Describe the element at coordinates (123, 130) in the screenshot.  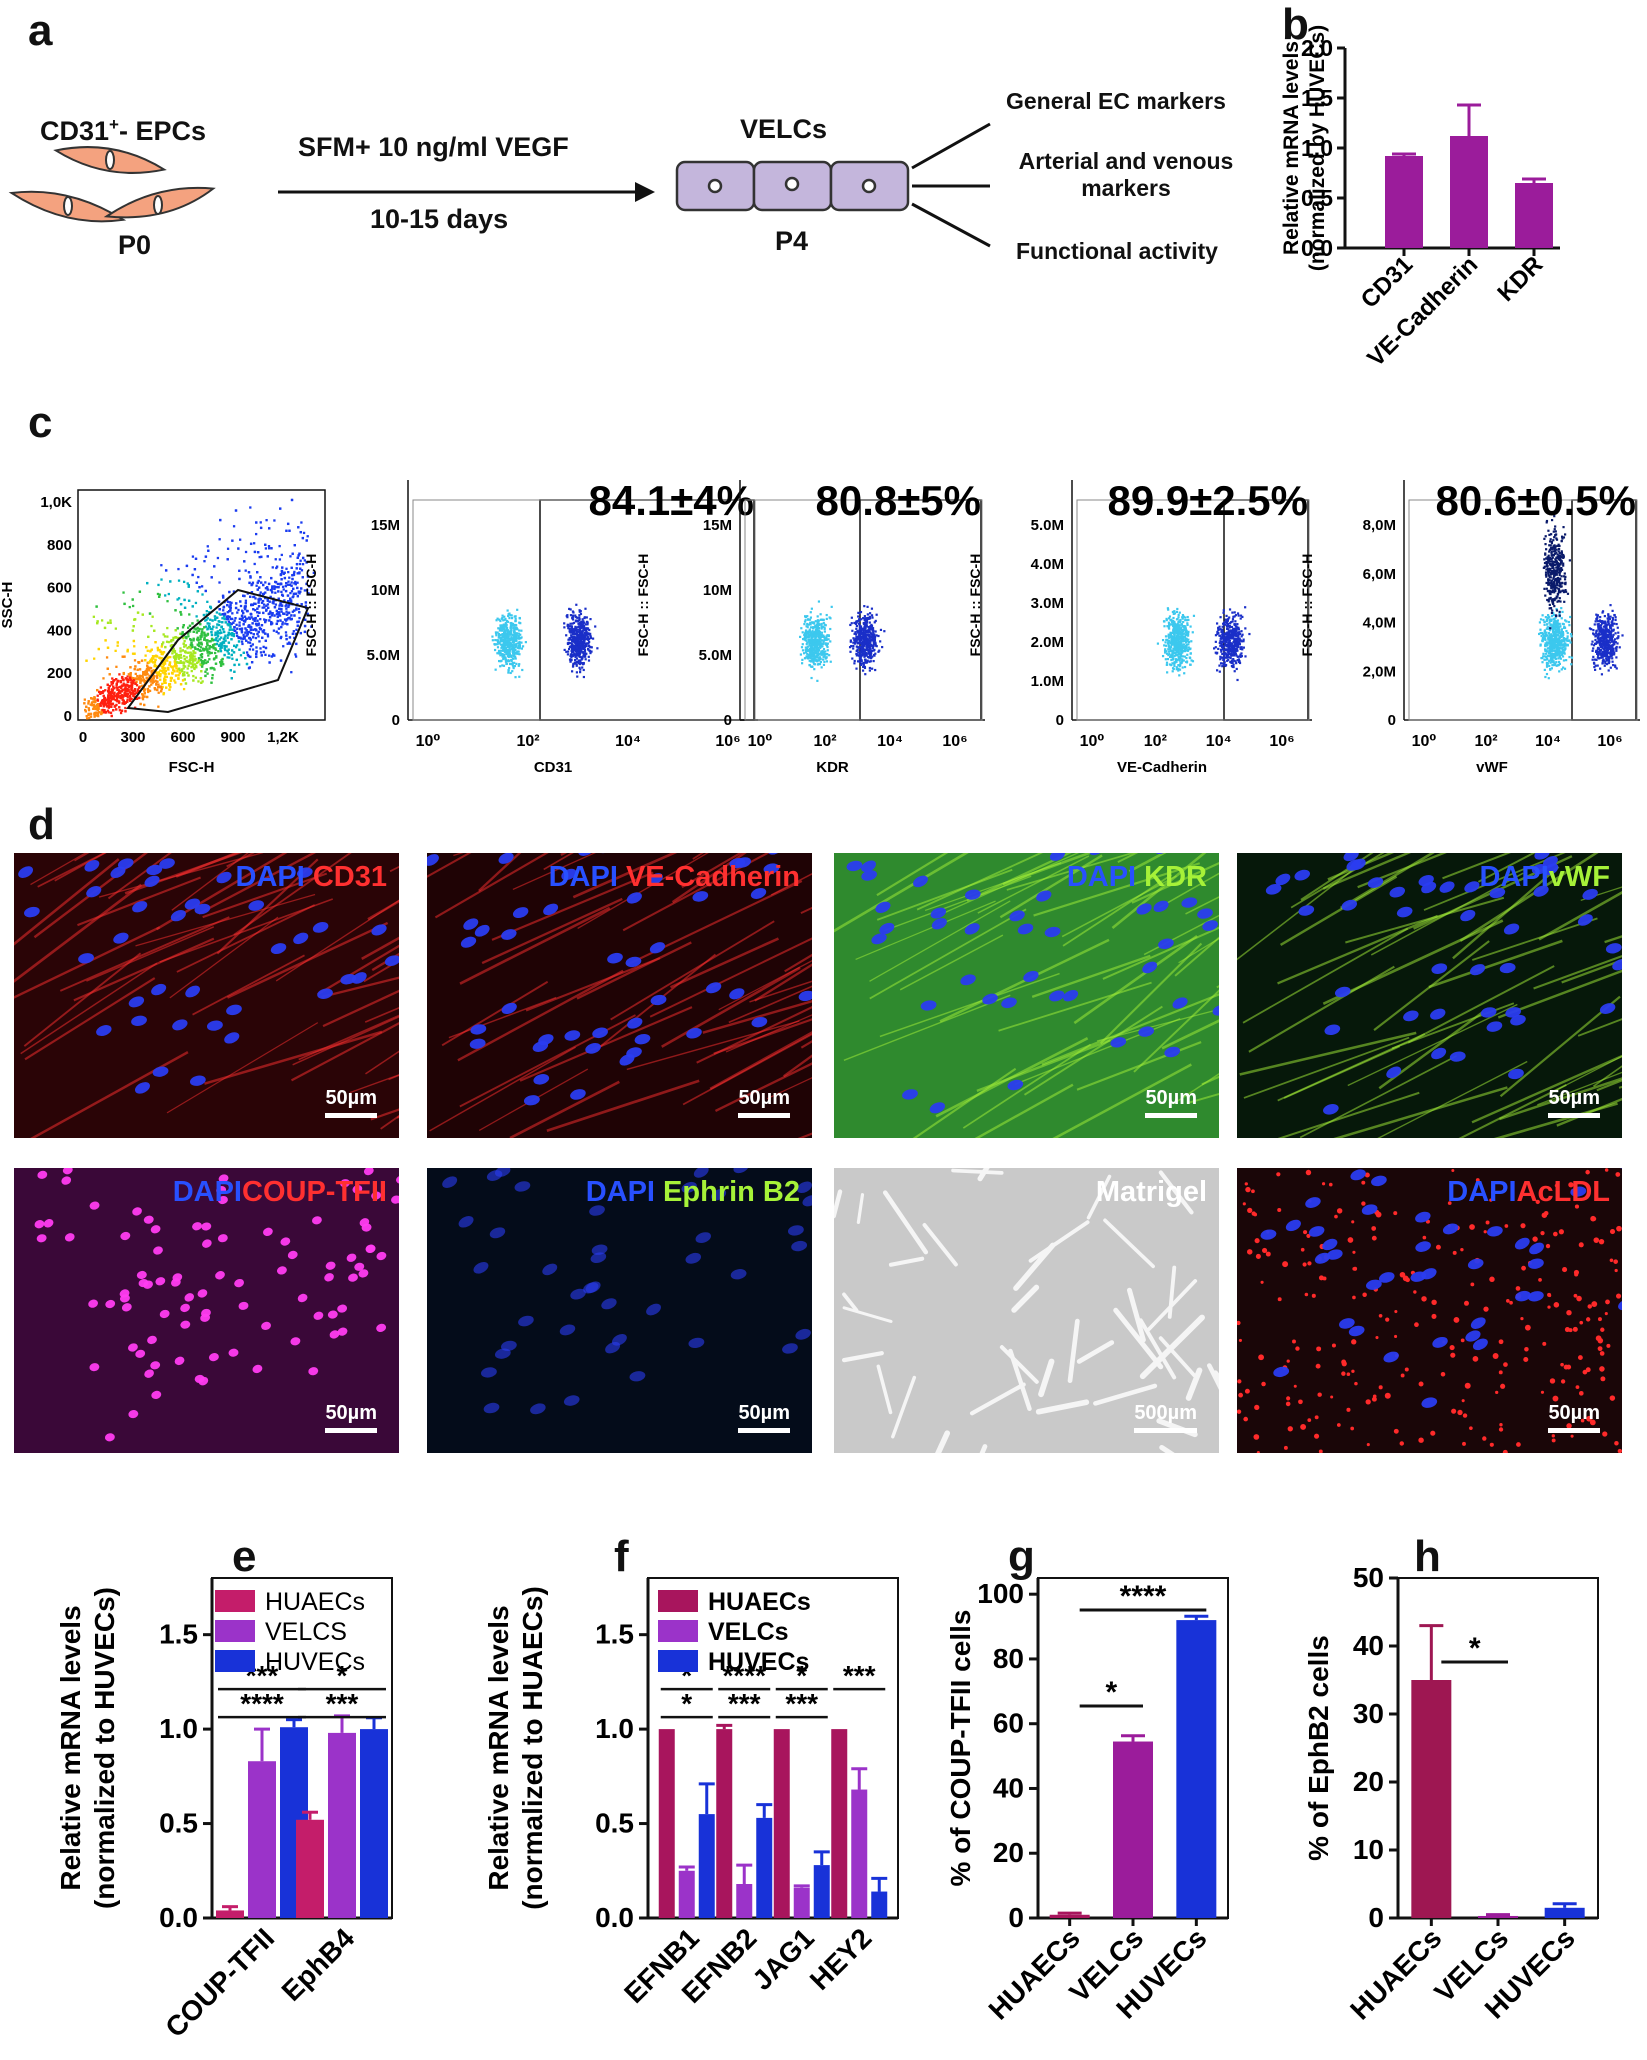
I see `epcs-label: CD31+- EPCs` at that location.